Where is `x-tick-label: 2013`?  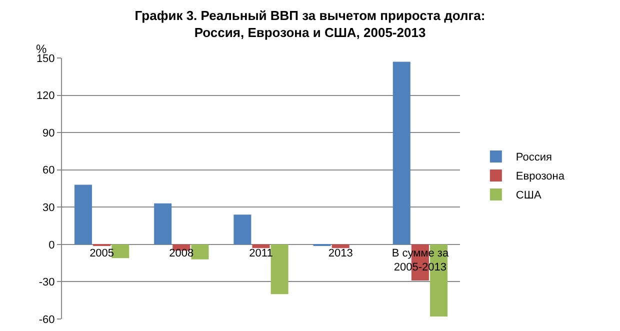 x-tick-label: 2013 is located at coordinates (340, 253).